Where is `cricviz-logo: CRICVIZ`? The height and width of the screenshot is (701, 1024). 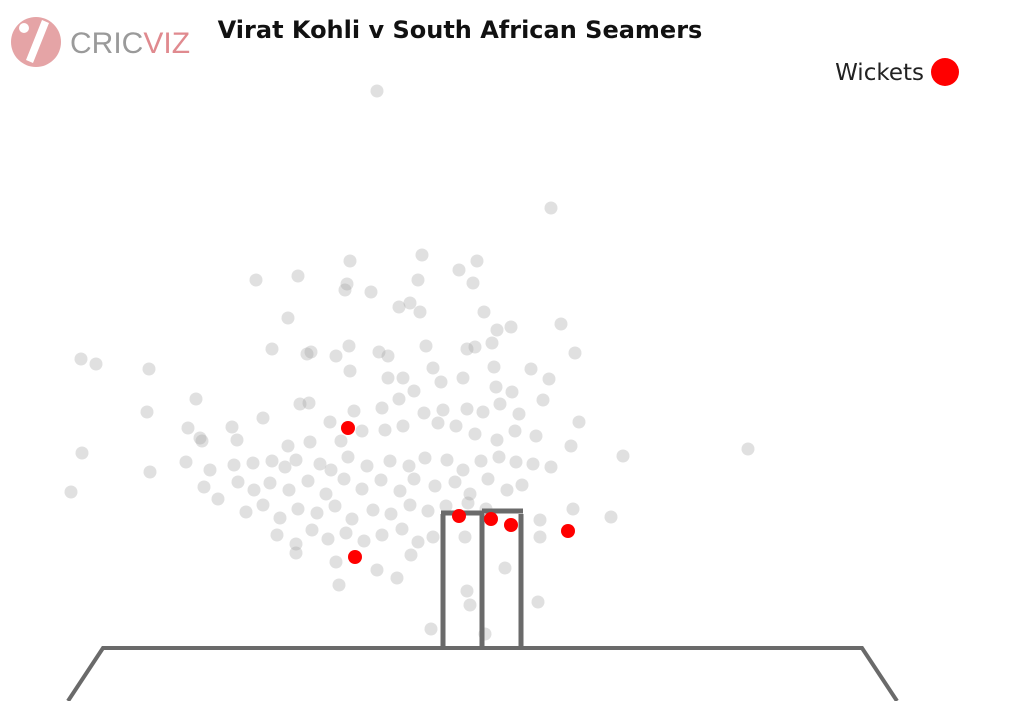
cricviz-logo: CRICVIZ is located at coordinates (100, 42).